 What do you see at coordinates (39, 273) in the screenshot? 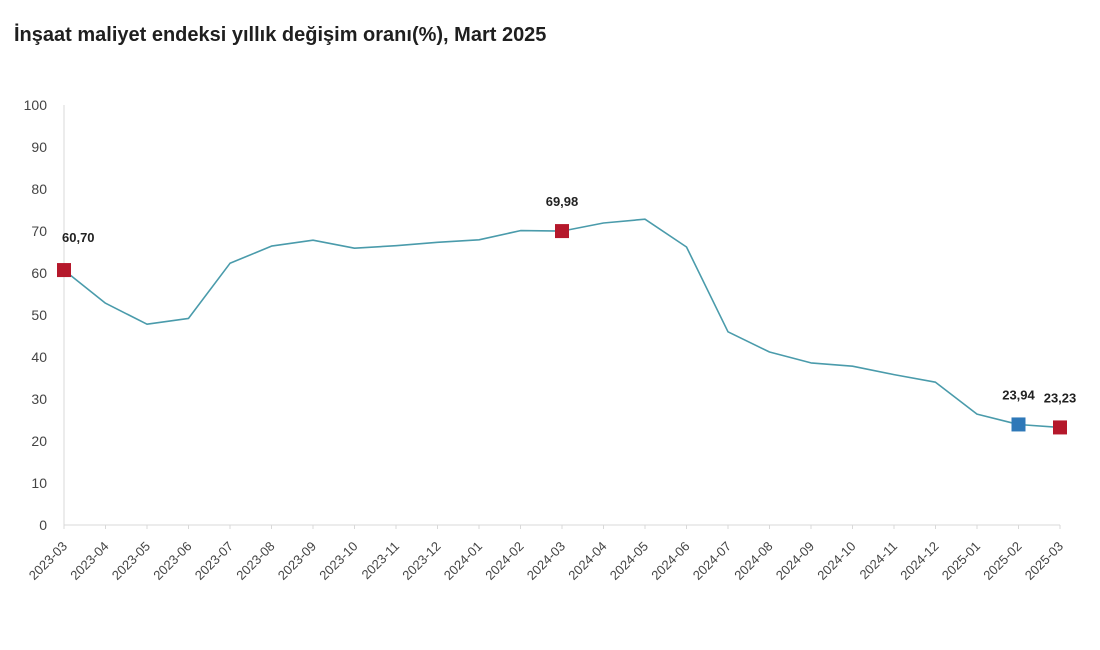
I see `y-tick-label: 60` at bounding box center [39, 273].